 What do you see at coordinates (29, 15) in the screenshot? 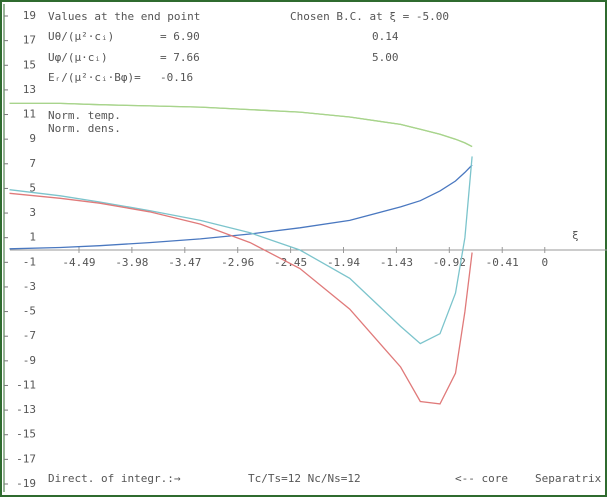
I see `y-tick-label: 19` at bounding box center [29, 15].